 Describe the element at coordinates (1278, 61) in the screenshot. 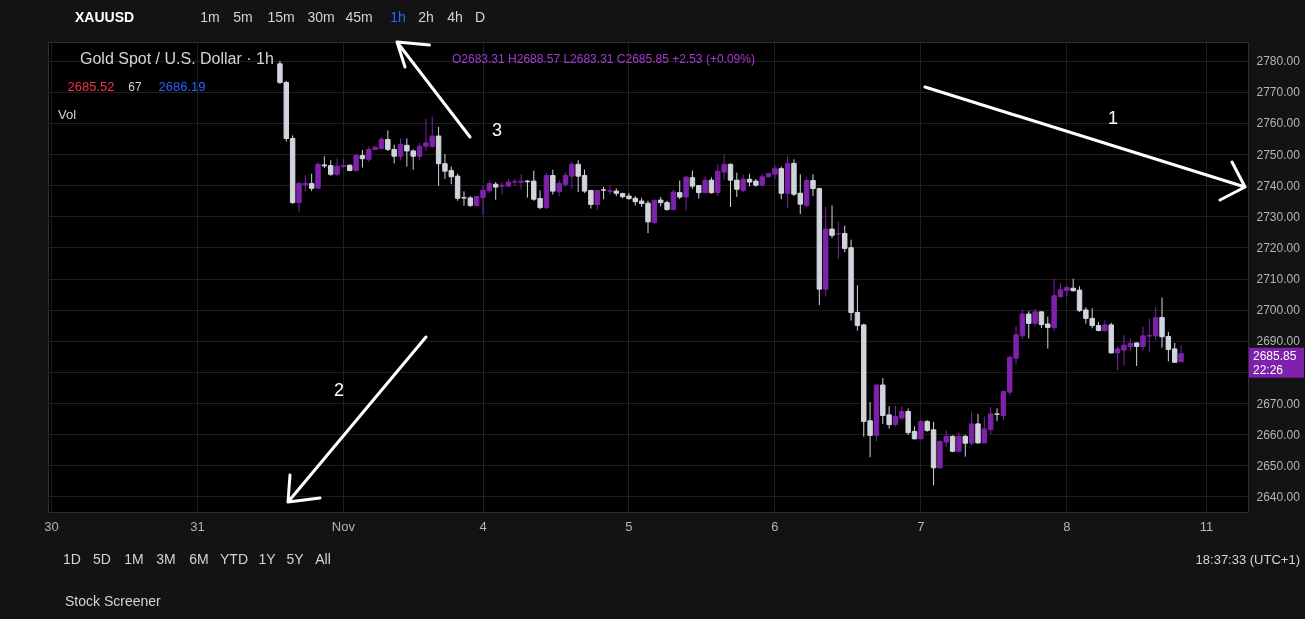

I see `y-tick-label: 2780.00` at that location.